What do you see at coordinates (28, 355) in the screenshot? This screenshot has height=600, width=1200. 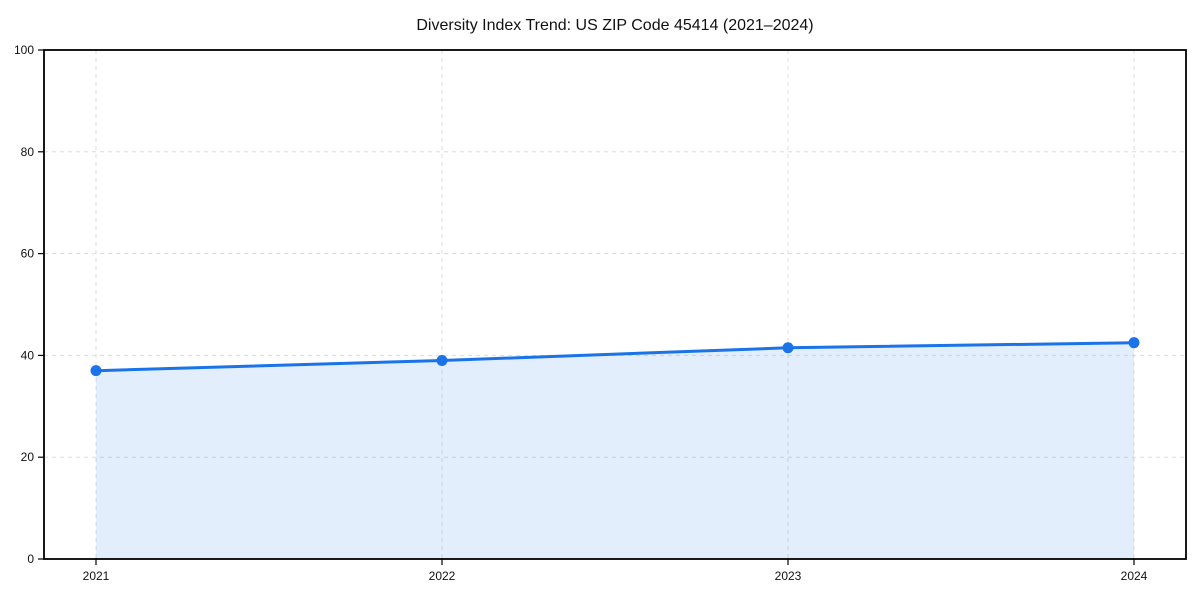 I see `y-tick-label: 40` at bounding box center [28, 355].